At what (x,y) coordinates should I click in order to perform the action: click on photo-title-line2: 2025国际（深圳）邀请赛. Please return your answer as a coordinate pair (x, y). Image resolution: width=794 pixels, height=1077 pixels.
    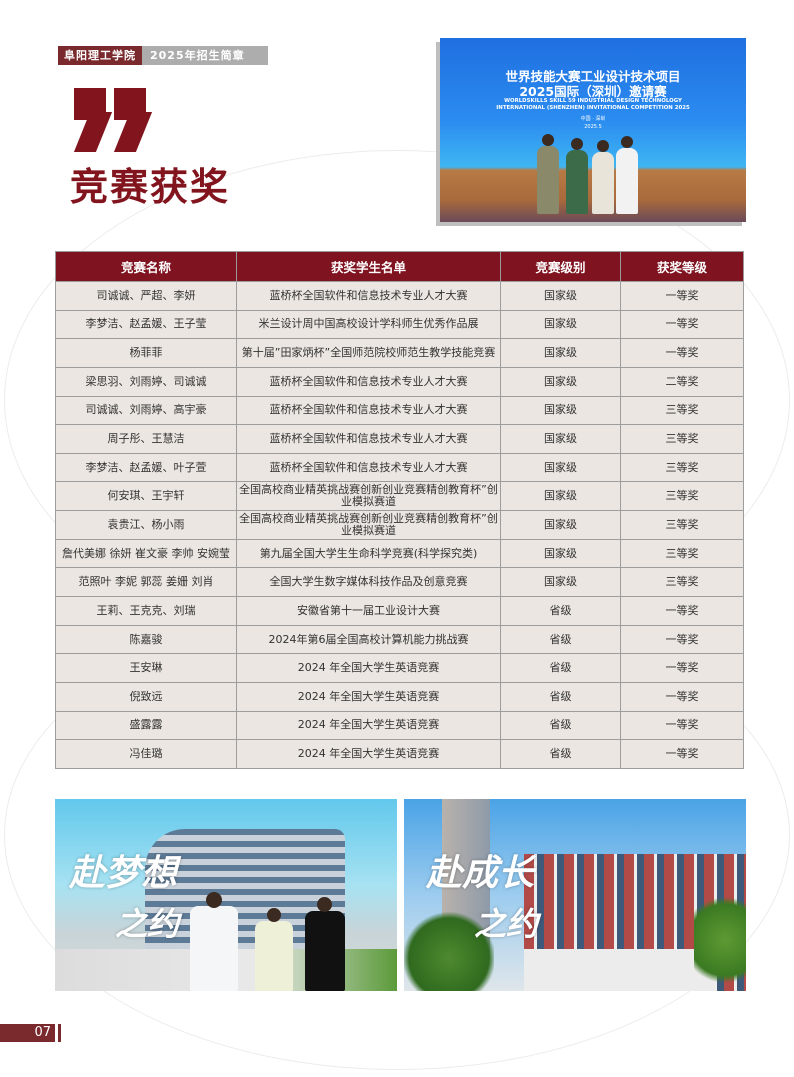
    Looking at the image, I should click on (593, 91).